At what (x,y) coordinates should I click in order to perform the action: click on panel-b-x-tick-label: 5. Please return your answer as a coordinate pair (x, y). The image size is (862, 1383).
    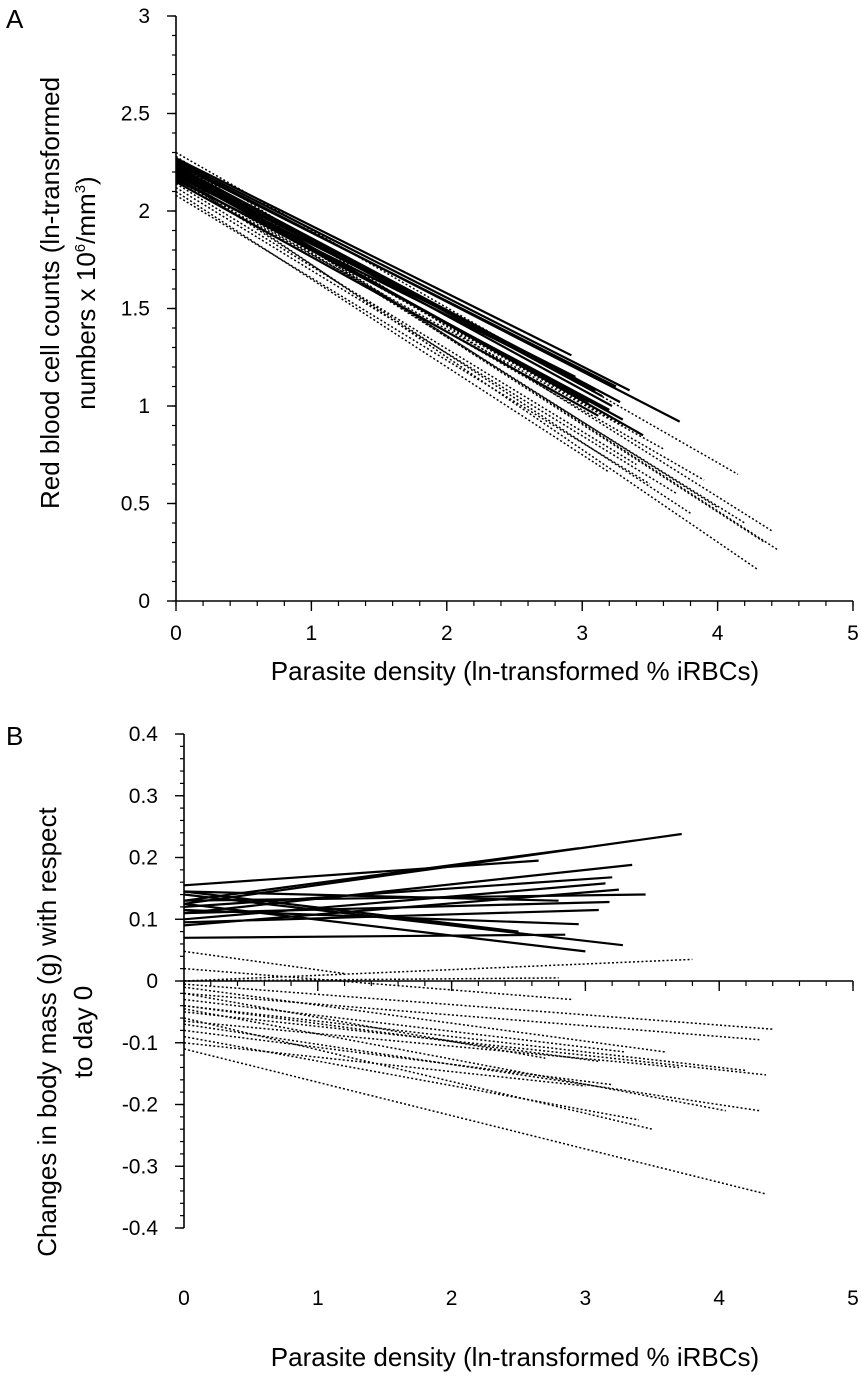
    Looking at the image, I should click on (853, 1298).